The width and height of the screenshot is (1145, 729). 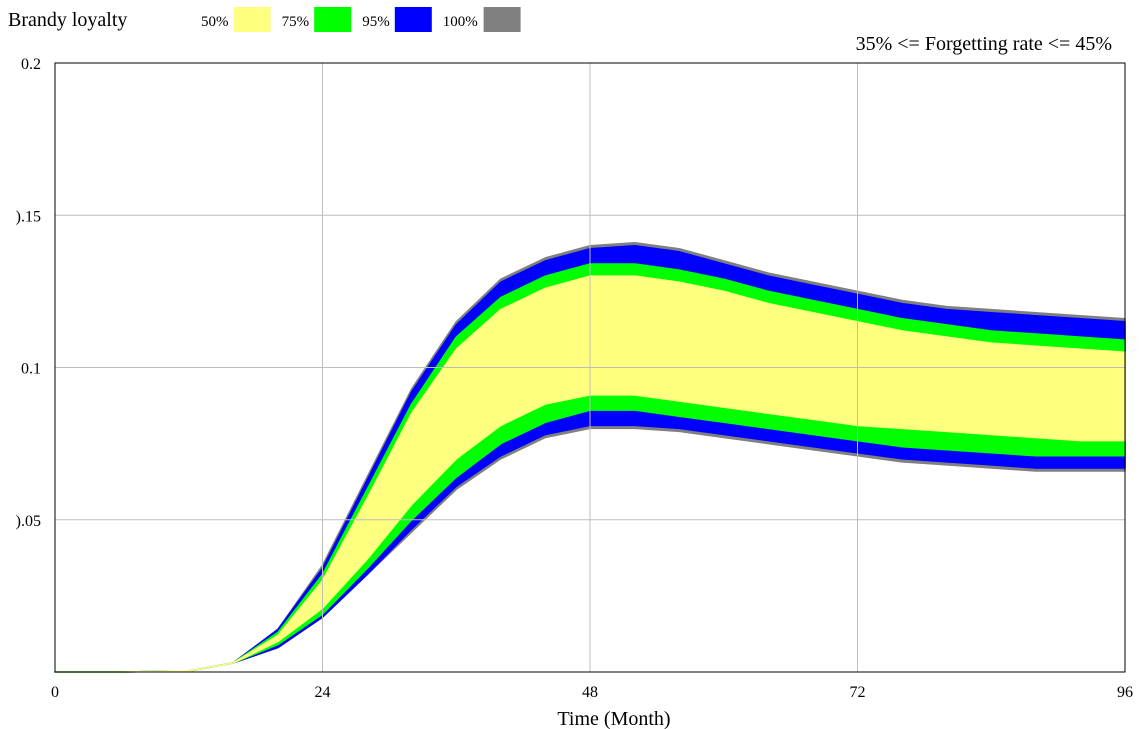 What do you see at coordinates (858, 692) in the screenshot?
I see `x-tick-label: 72` at bounding box center [858, 692].